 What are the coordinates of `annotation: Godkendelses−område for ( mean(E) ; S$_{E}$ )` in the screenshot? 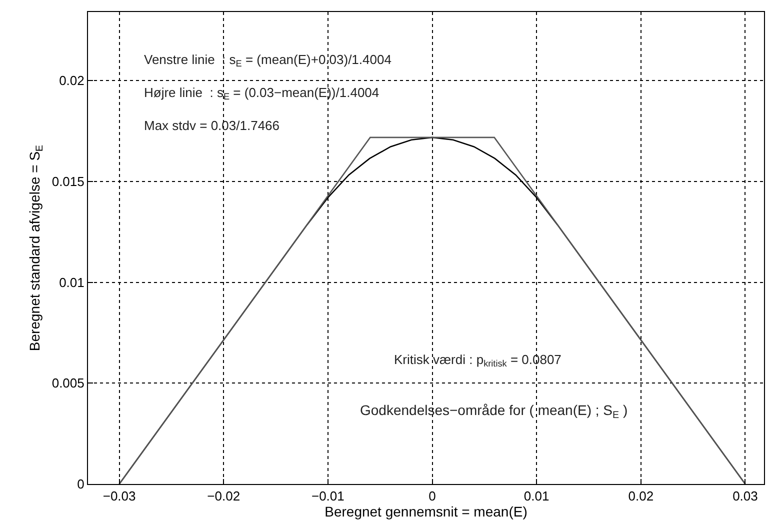 It's located at (494, 411).